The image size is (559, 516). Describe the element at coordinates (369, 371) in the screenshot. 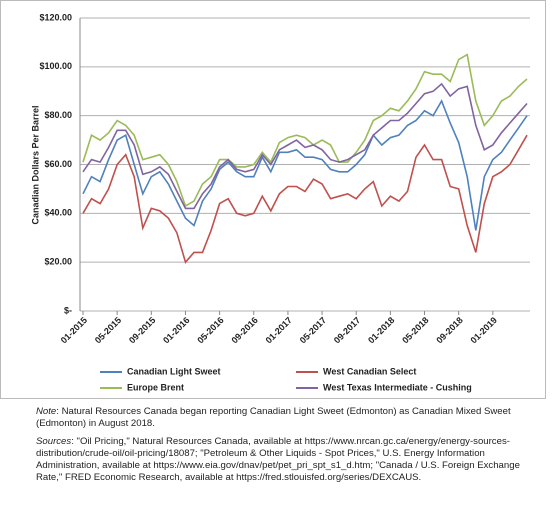

I see `legend-label: West Canadian Select` at that location.